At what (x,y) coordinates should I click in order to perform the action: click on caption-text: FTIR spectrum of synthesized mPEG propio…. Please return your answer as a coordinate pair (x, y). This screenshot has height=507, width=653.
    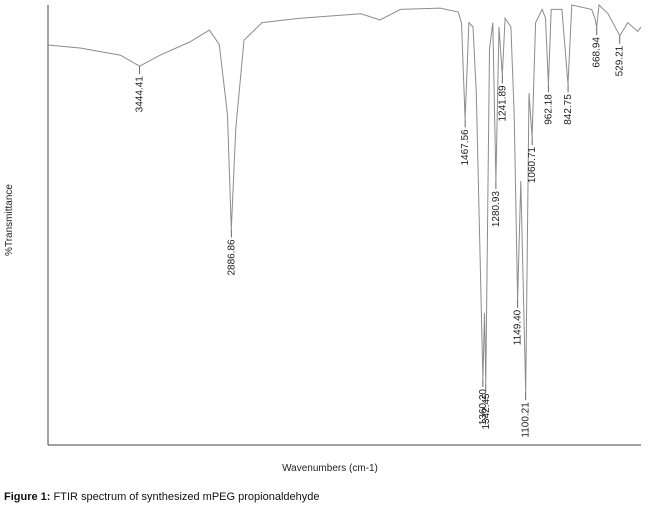
    Looking at the image, I should click on (187, 497).